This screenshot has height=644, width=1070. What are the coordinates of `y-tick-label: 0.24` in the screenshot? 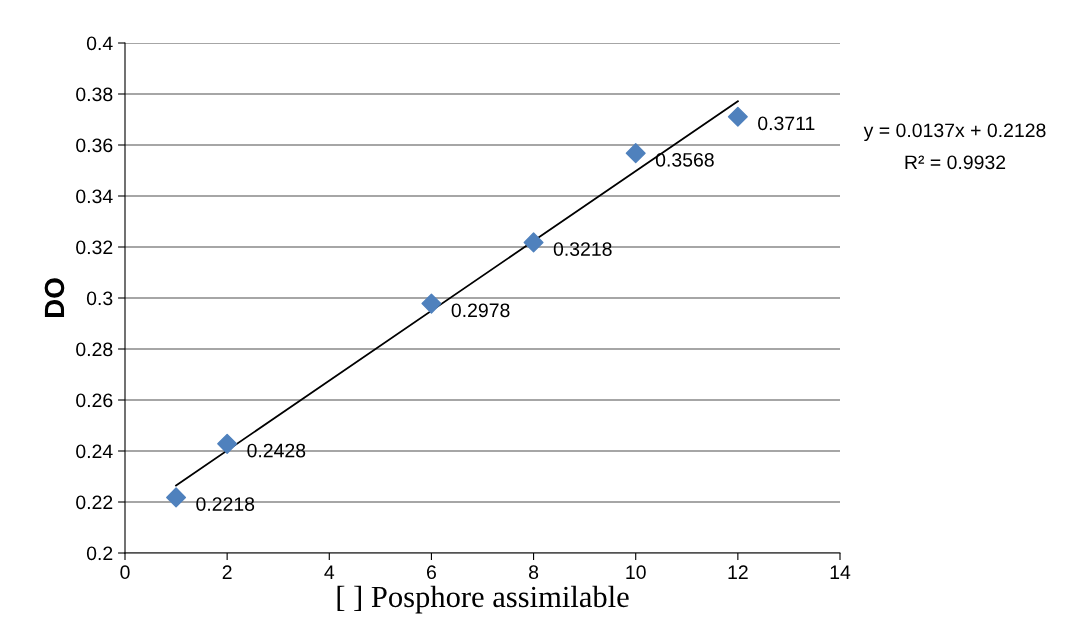 It's located at (94, 451).